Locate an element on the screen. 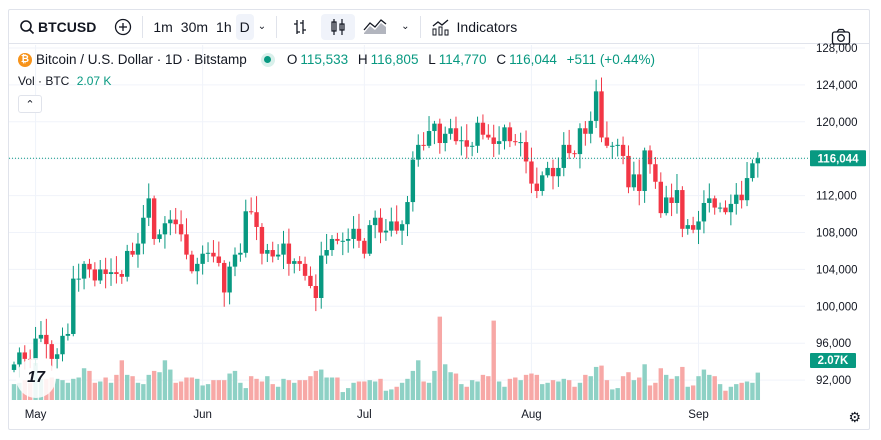  interval-dropdown: ⌄ is located at coordinates (262, 27).